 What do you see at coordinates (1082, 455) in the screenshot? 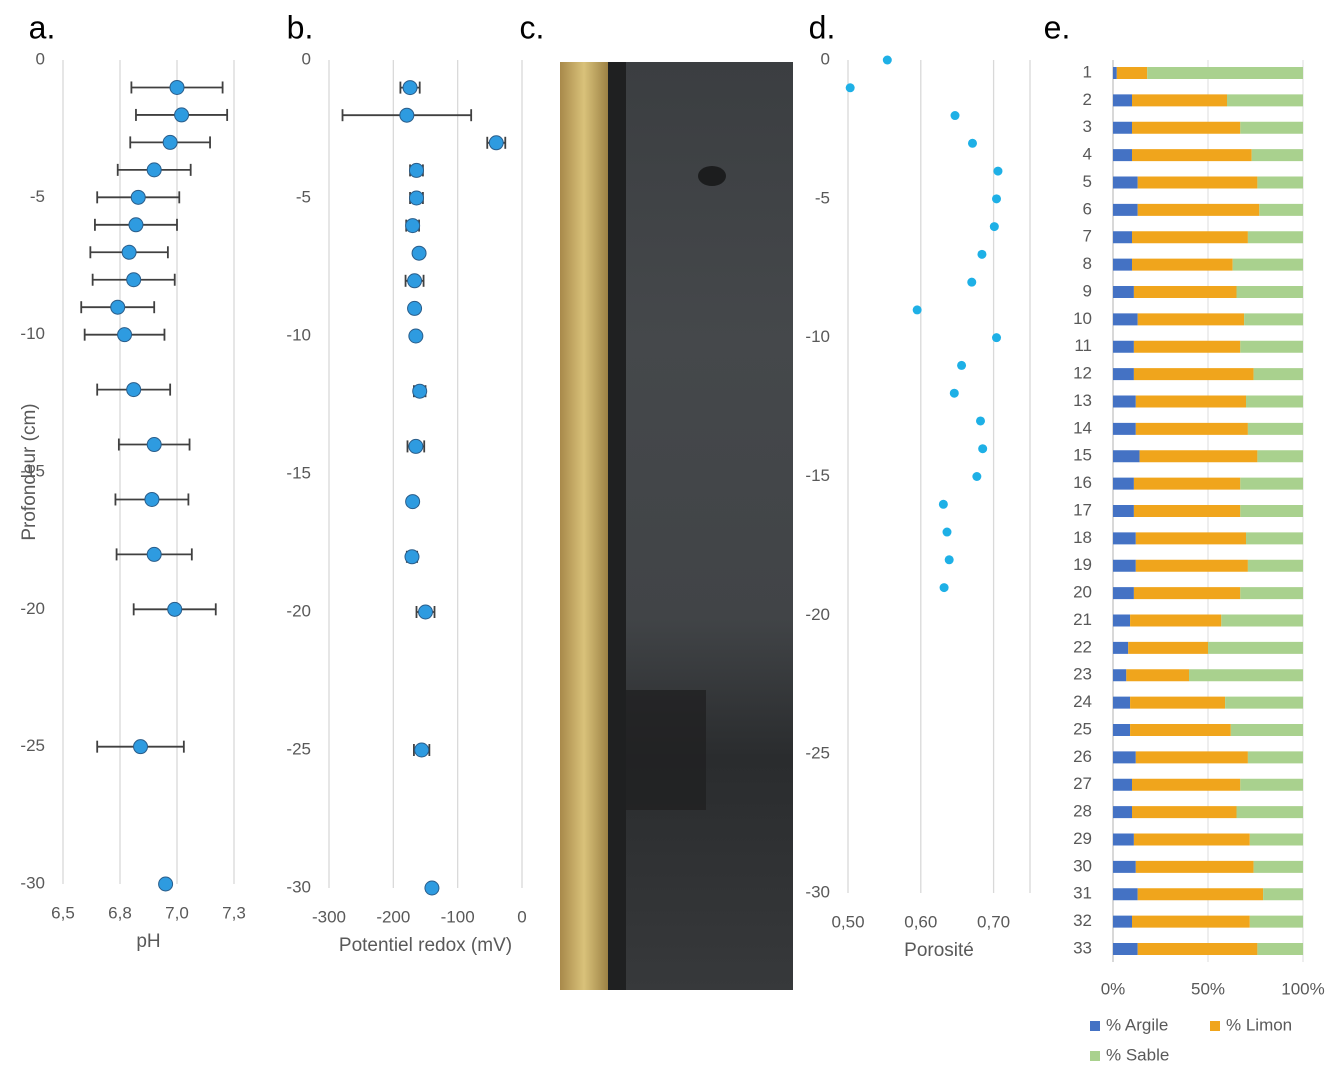
I see `y-tick-label: 15` at bounding box center [1082, 455].